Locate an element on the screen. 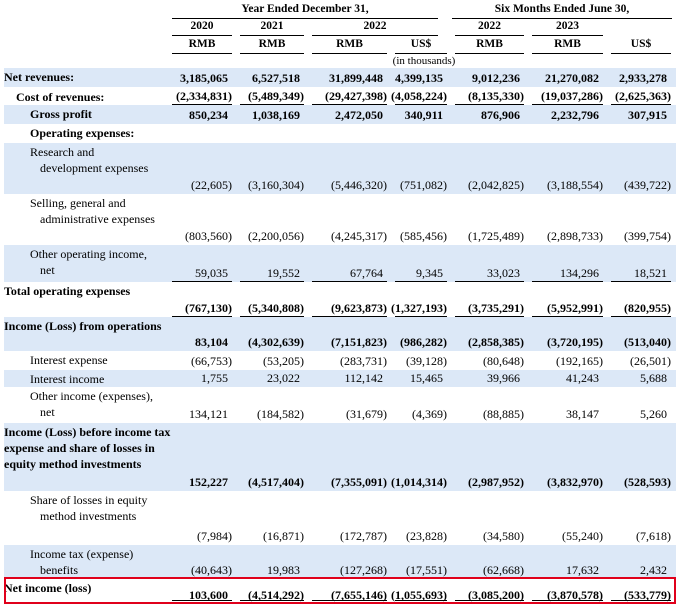 Image resolution: width=680 pixels, height=607 pixels. row-value: (53,205) is located at coordinates (283, 361).